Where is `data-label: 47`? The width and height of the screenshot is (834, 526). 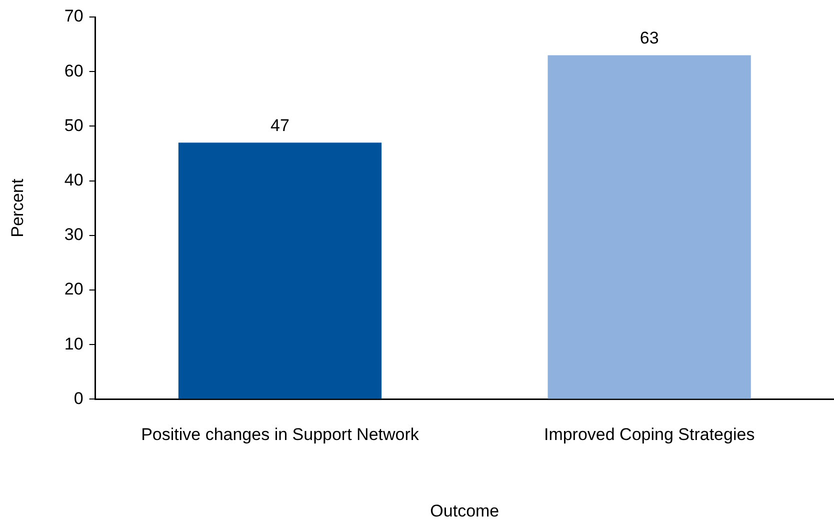 data-label: 47 is located at coordinates (280, 125).